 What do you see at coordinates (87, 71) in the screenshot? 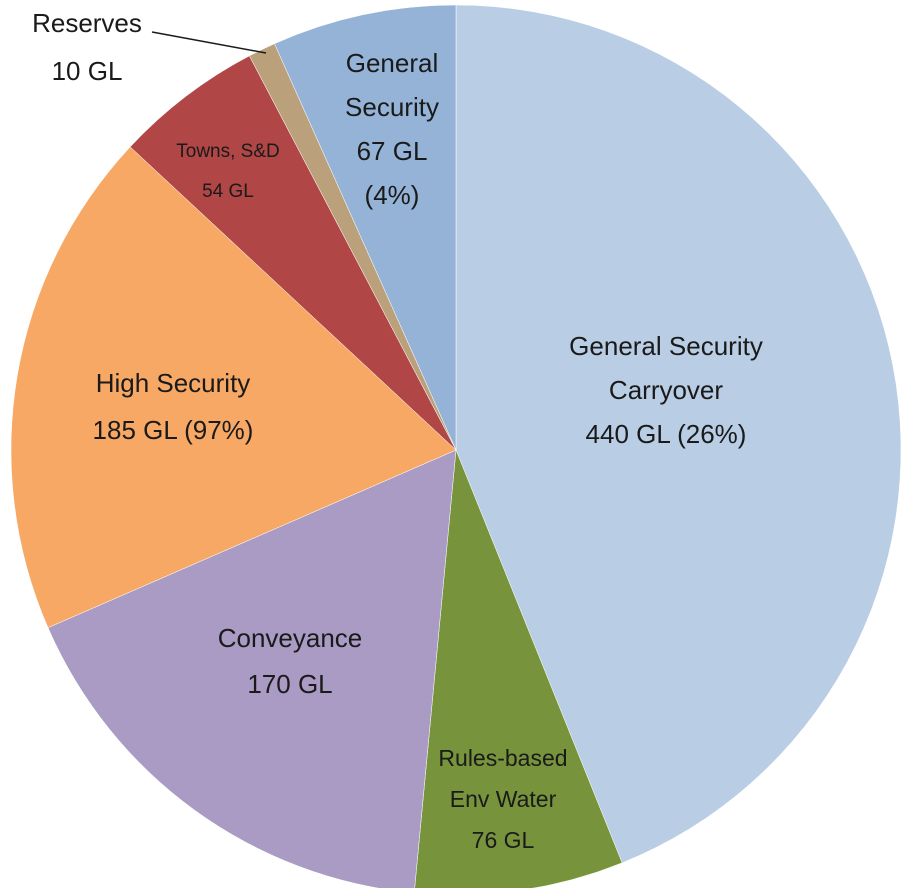
I see `value-label: 10 GL` at bounding box center [87, 71].